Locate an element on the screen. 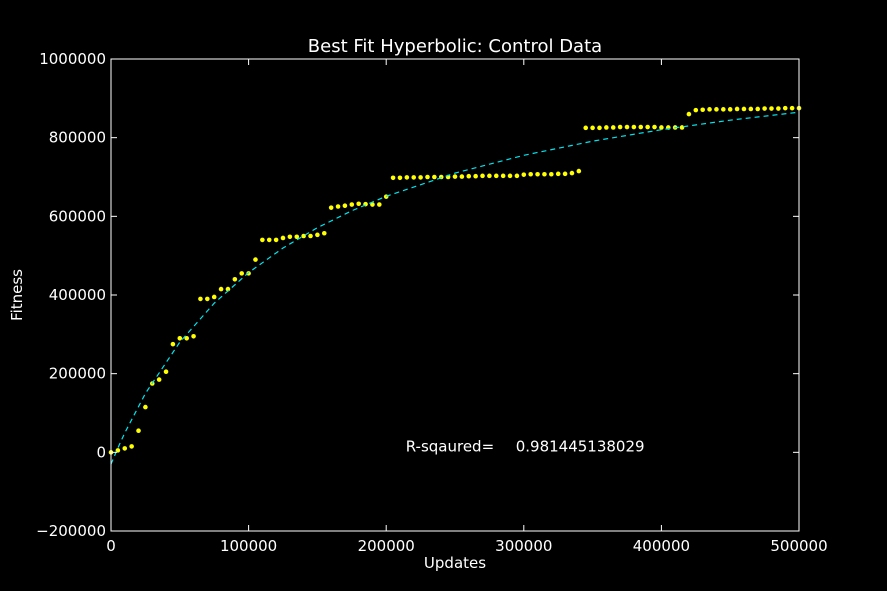 The height and width of the screenshot is (591, 887). y-tick-label: 1000000 is located at coordinates (72, 59).